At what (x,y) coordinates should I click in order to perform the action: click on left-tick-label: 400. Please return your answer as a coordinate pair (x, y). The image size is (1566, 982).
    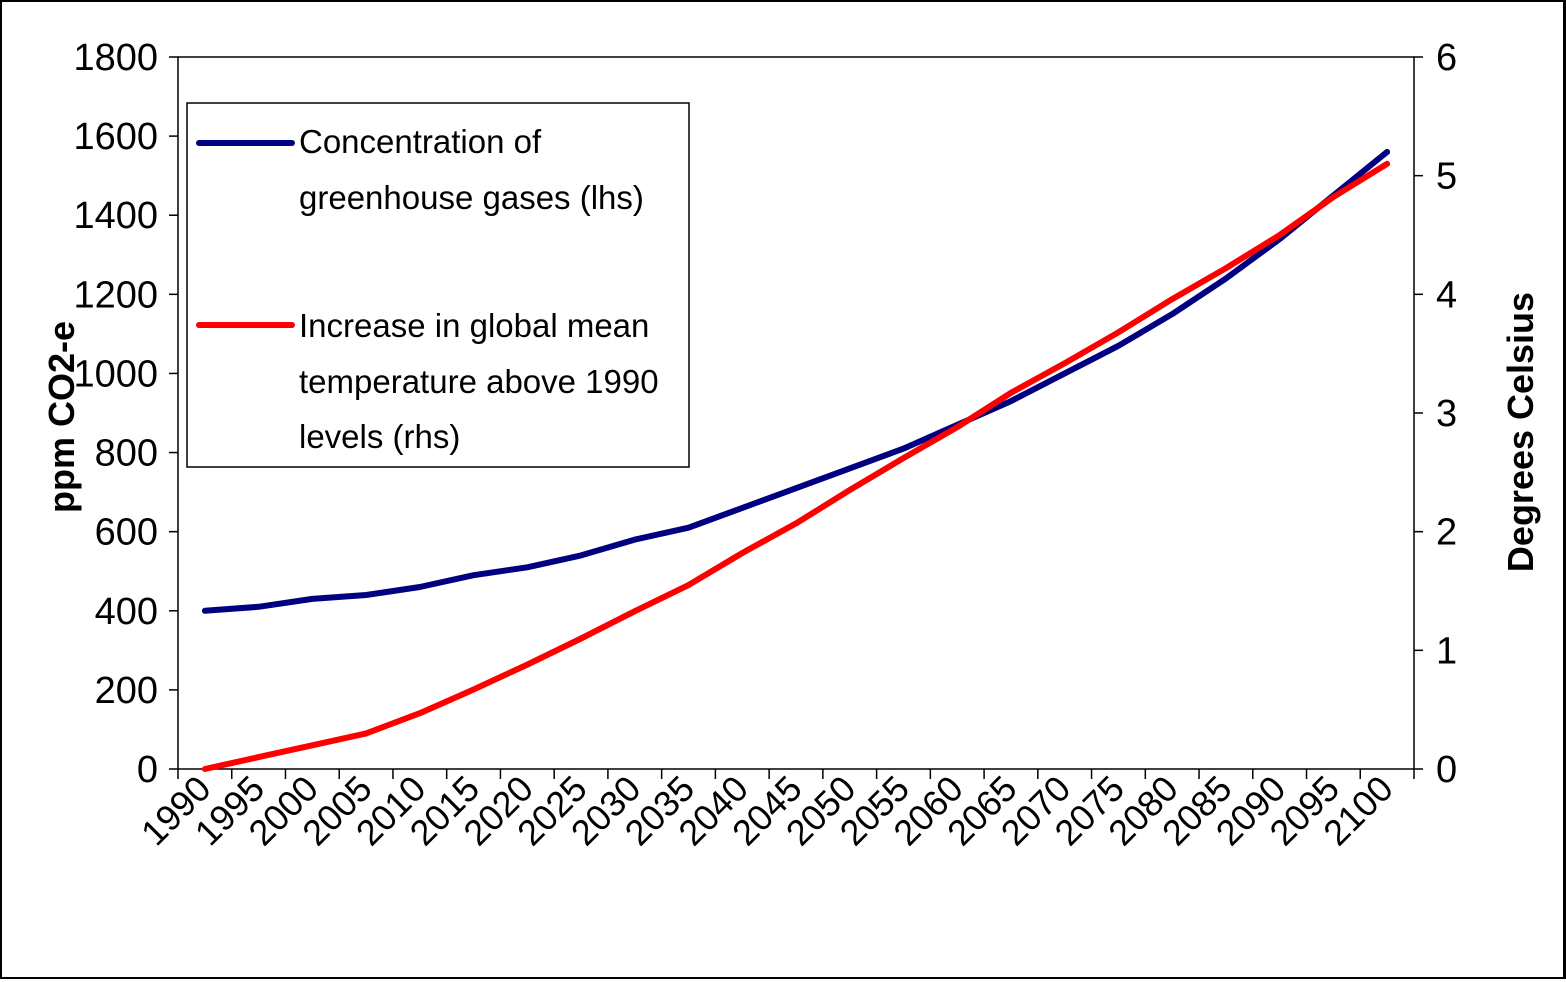
    Looking at the image, I should click on (126, 612).